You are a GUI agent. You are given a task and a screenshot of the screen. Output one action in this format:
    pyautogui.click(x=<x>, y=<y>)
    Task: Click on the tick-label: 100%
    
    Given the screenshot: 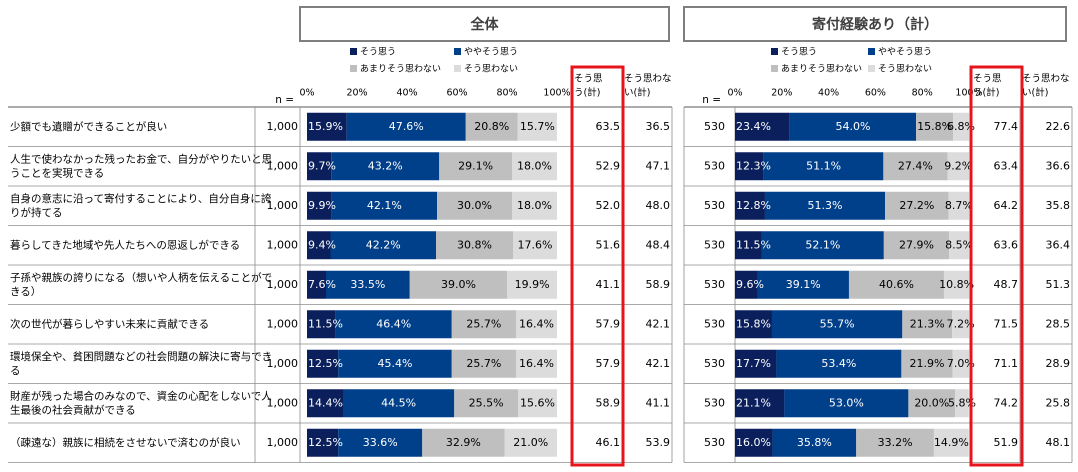 What is the action you would take?
    pyautogui.click(x=556, y=93)
    